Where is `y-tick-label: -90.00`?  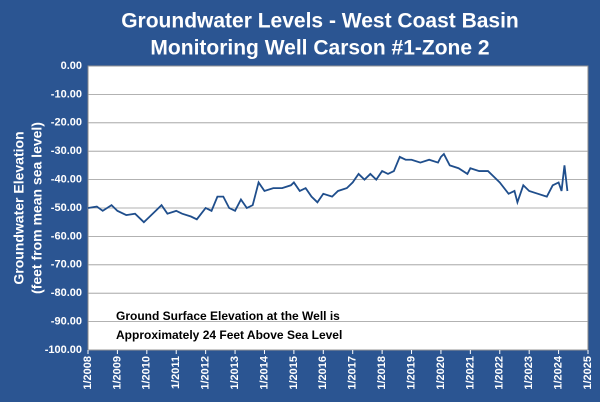 y-tick-label: -90.00 is located at coordinates (66, 322).